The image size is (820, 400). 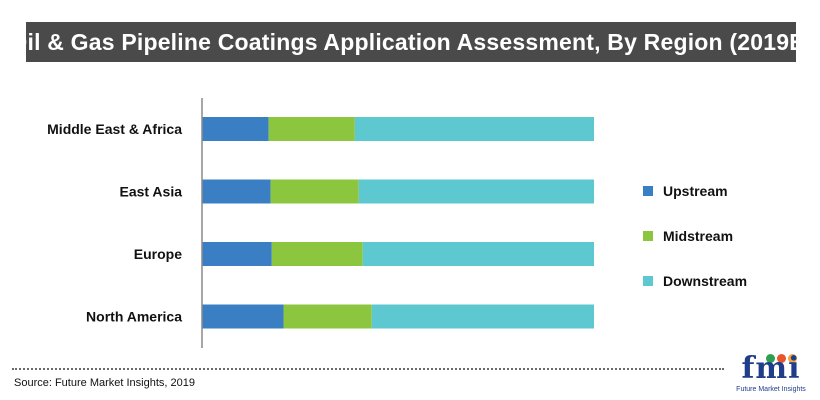 I want to click on logo-dots-icon, so click(x=782, y=359).